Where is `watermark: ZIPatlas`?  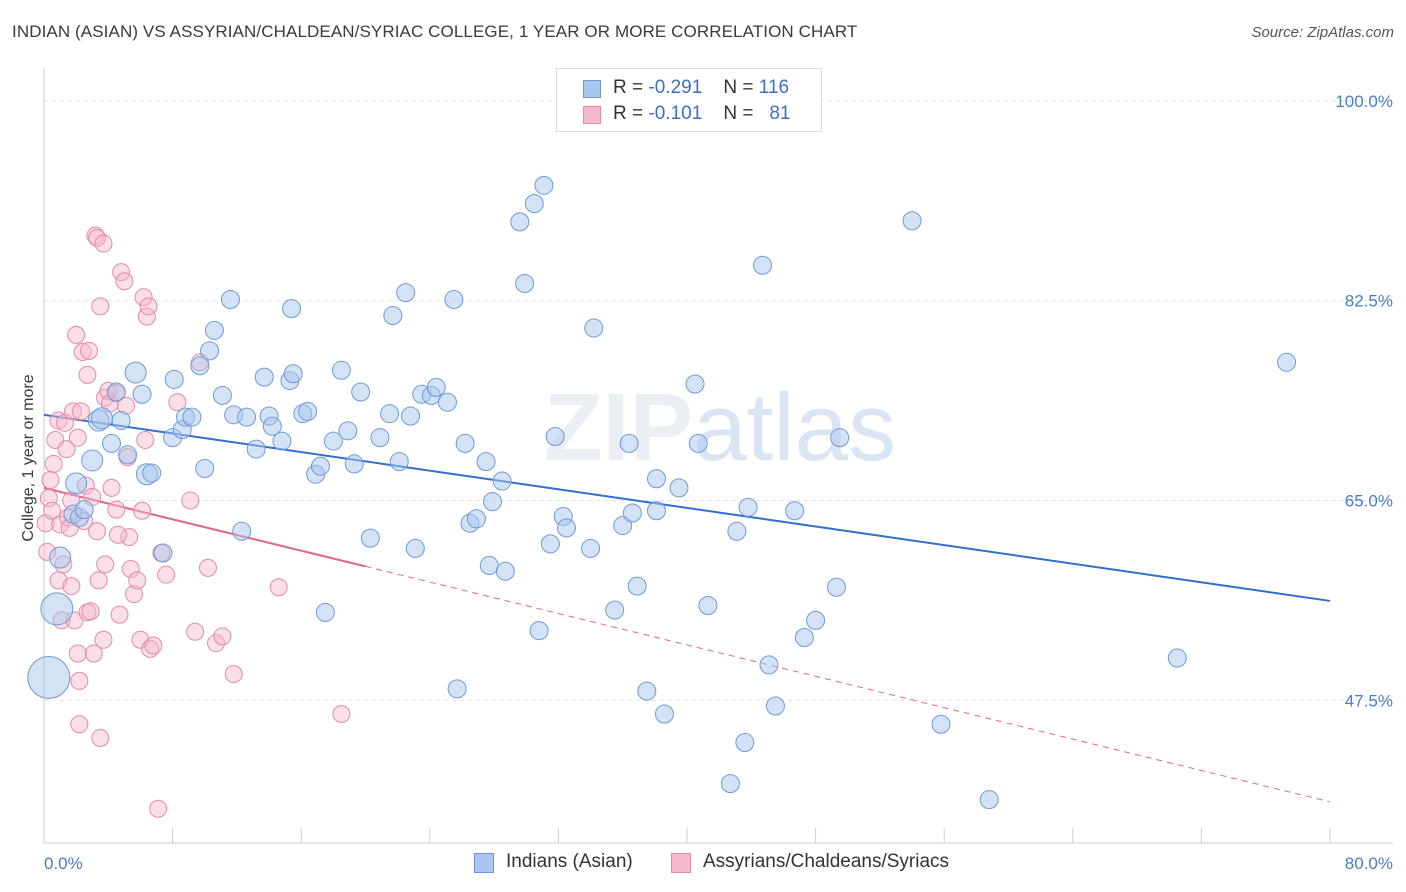
watermark: ZIPatlas is located at coordinates (720, 427).